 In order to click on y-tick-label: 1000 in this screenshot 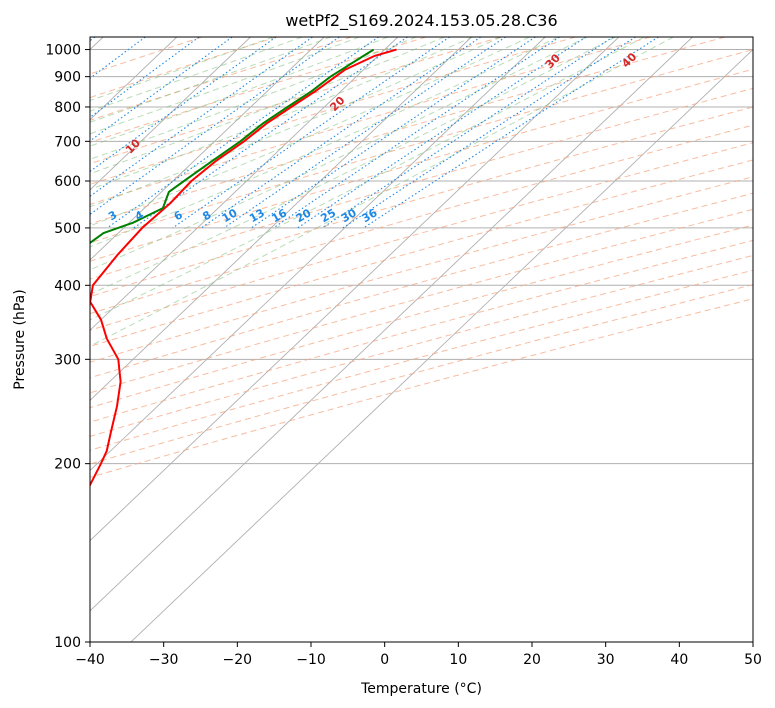, I will do `click(63, 51)`.